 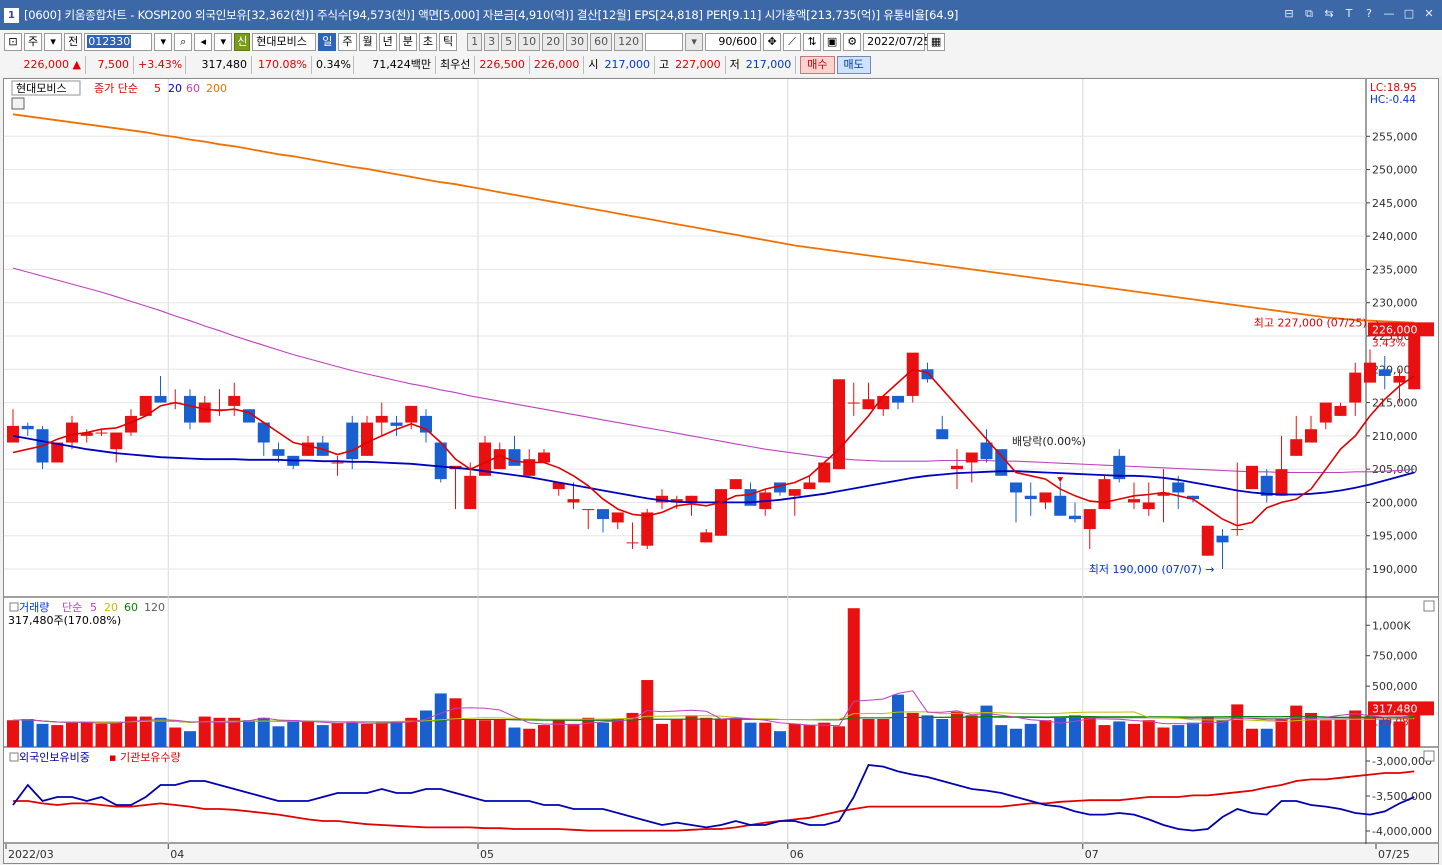 I want to click on period-tab-month: 월, so click(x=367, y=42).